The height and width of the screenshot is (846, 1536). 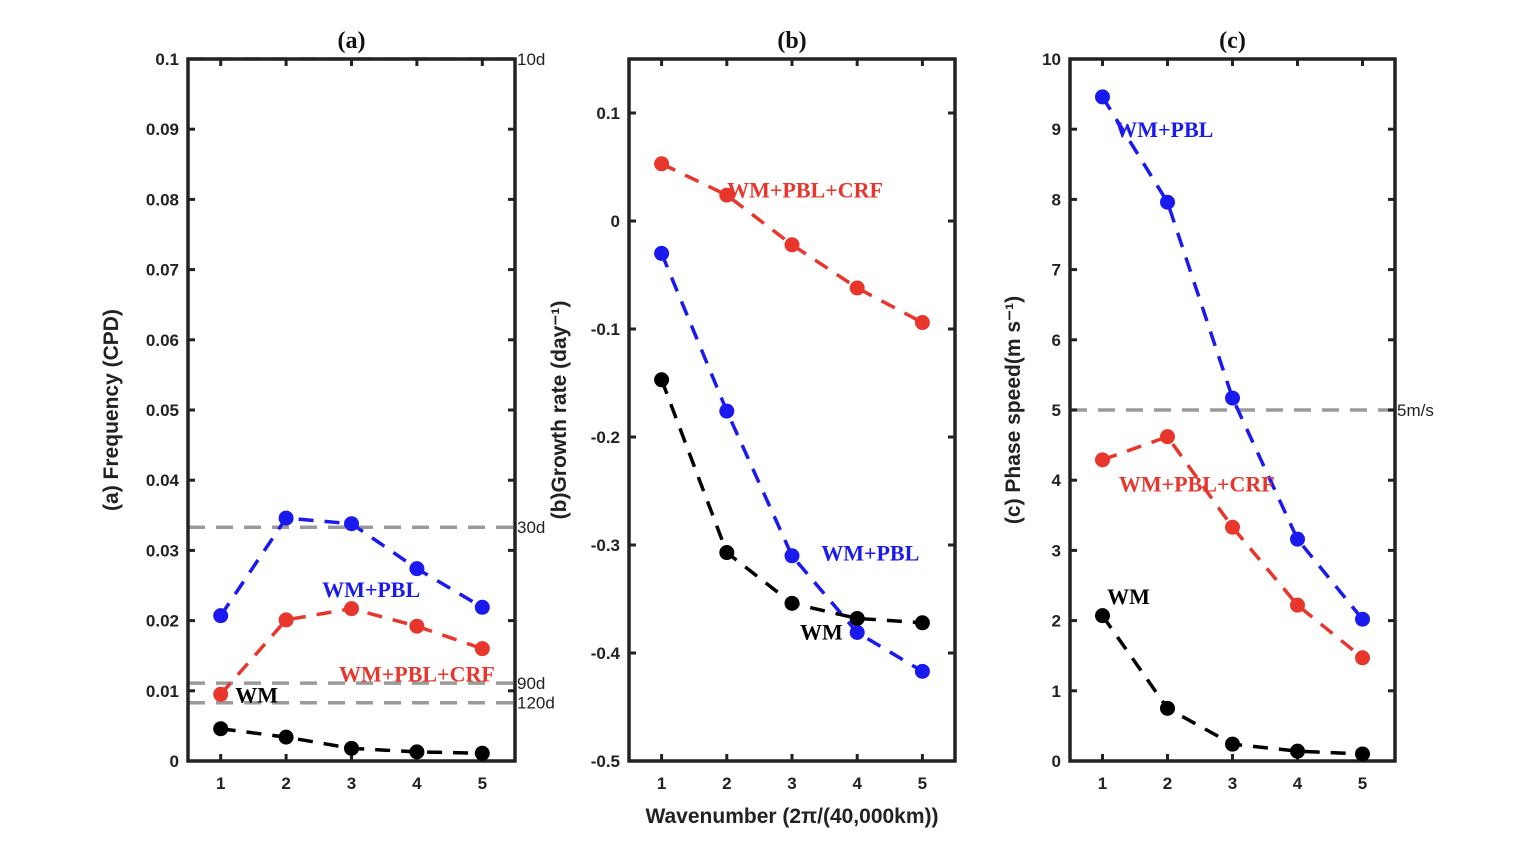 What do you see at coordinates (162, 691) in the screenshot?
I see `y-tick-label: 0.01` at bounding box center [162, 691].